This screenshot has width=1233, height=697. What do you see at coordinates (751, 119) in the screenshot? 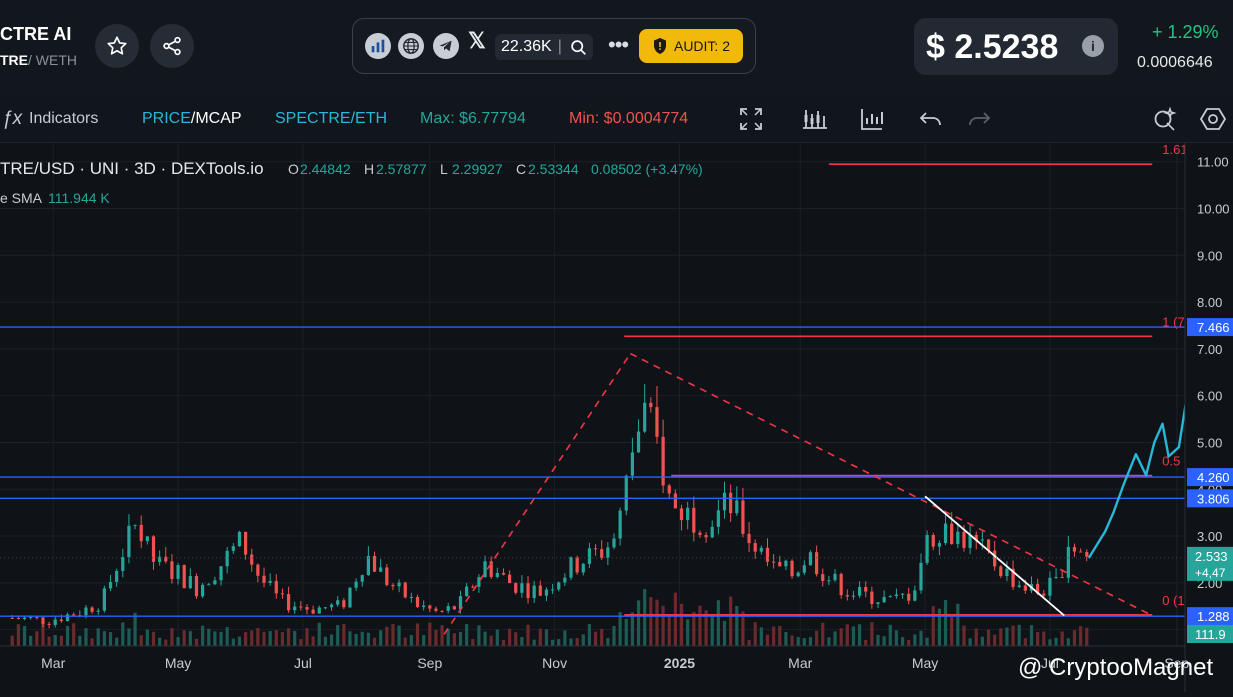
I see `fullscreen-icon` at bounding box center [751, 119].